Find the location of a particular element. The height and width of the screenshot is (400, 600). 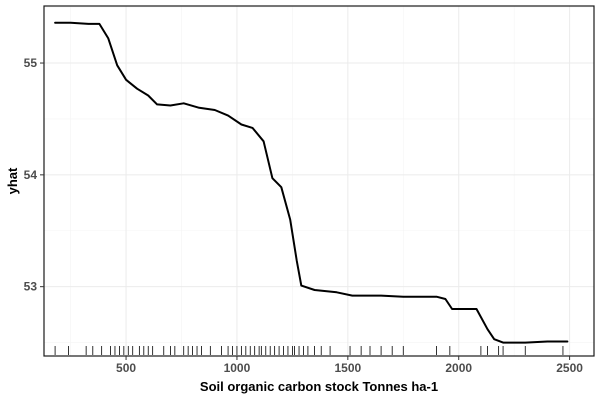

y-tick-label: 55 is located at coordinates (31, 63).